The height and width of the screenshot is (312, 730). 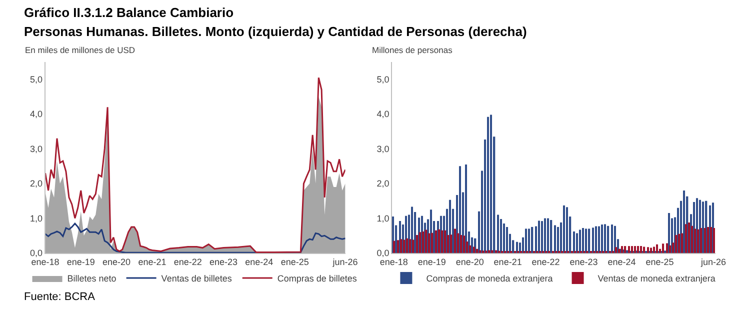 What do you see at coordinates (432, 261) in the screenshot?
I see `x-tick-label: ene-19` at bounding box center [432, 261].